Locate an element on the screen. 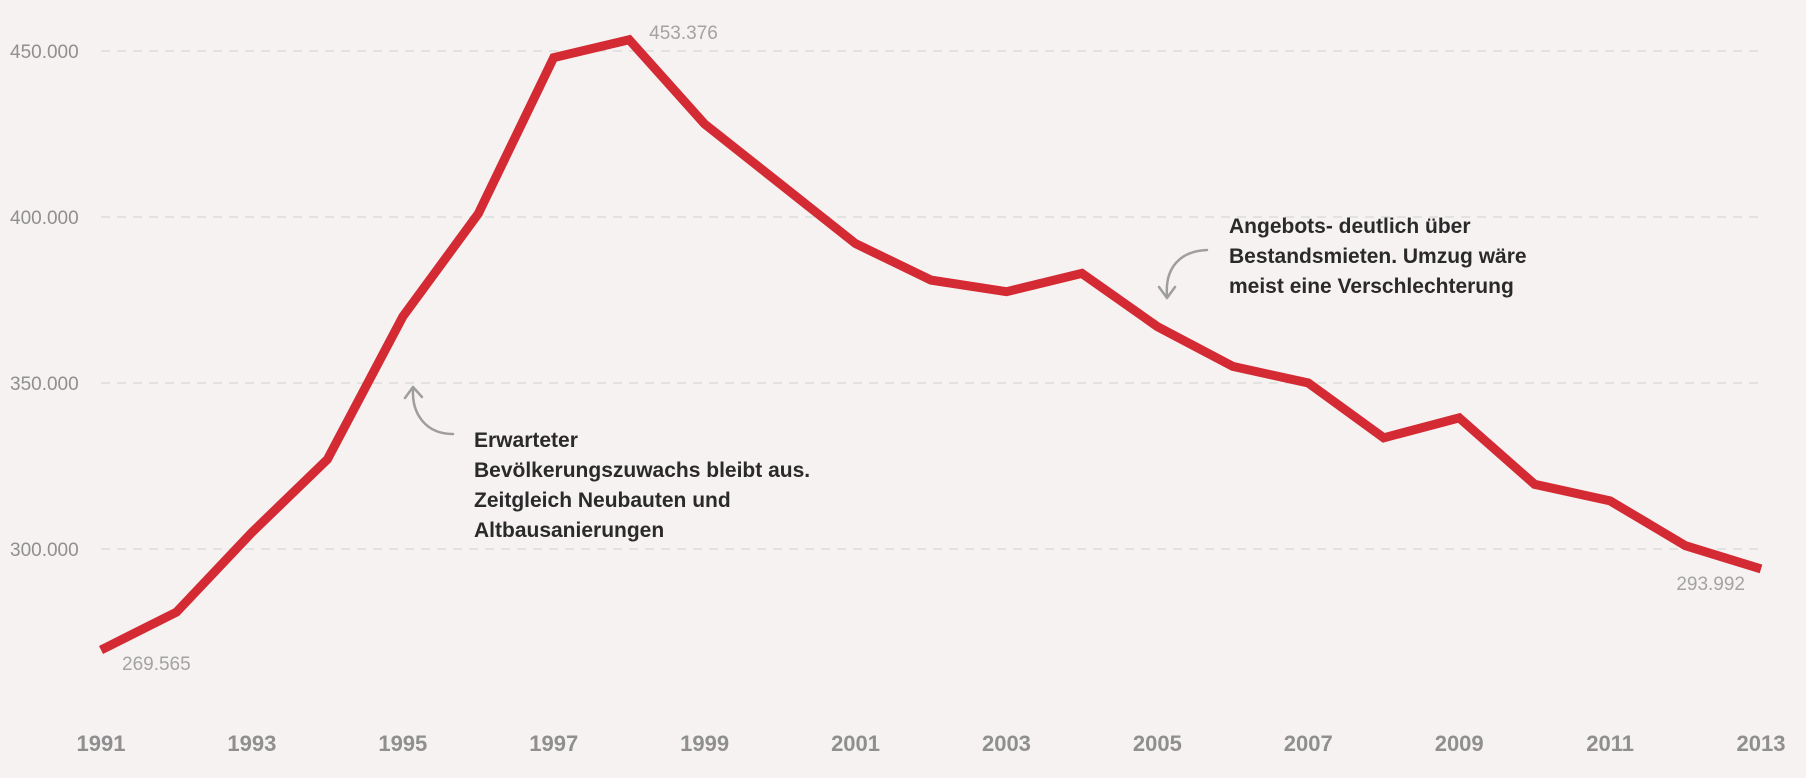 The height and width of the screenshot is (778, 1806). annotation-1-line: Zeitgleich Neubauten und is located at coordinates (602, 500).